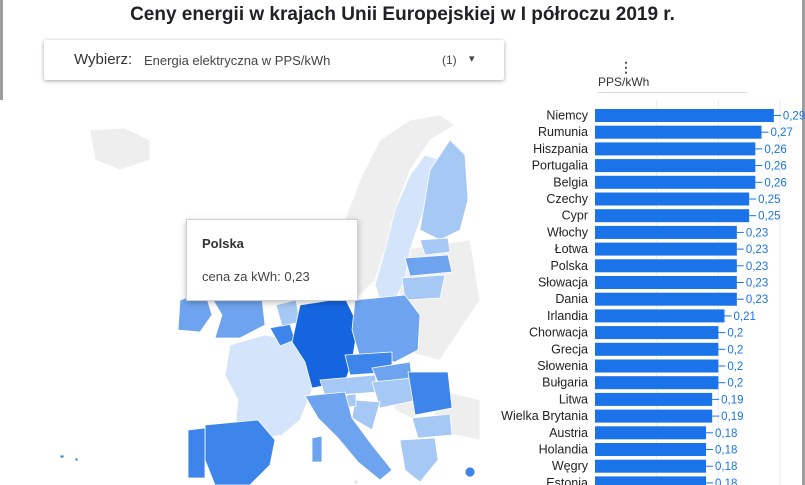 The width and height of the screenshot is (805, 485). I want to click on map-country-bulgaria, so click(432, 426).